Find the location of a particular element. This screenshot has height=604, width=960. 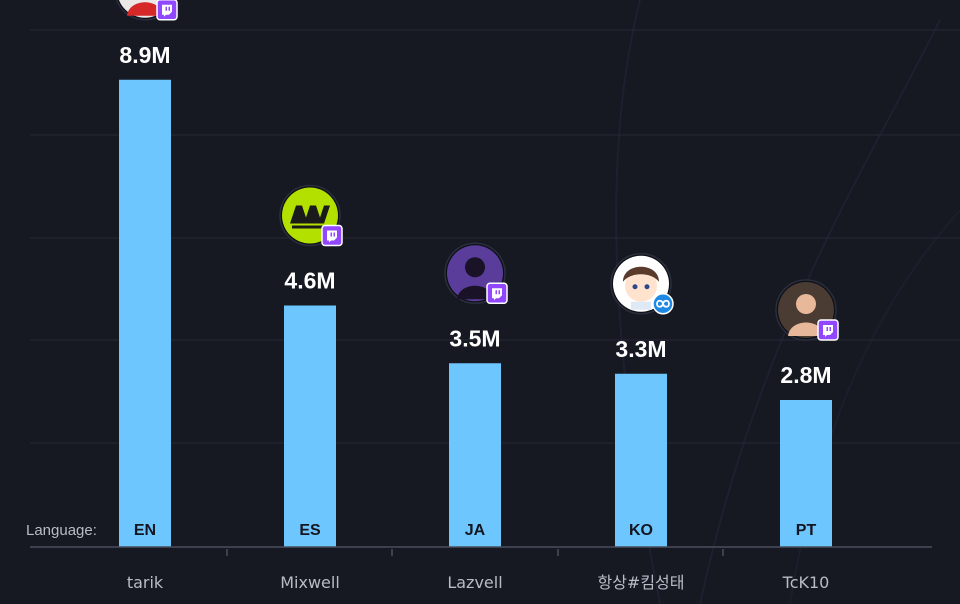

language-code: PT is located at coordinates (806, 530).